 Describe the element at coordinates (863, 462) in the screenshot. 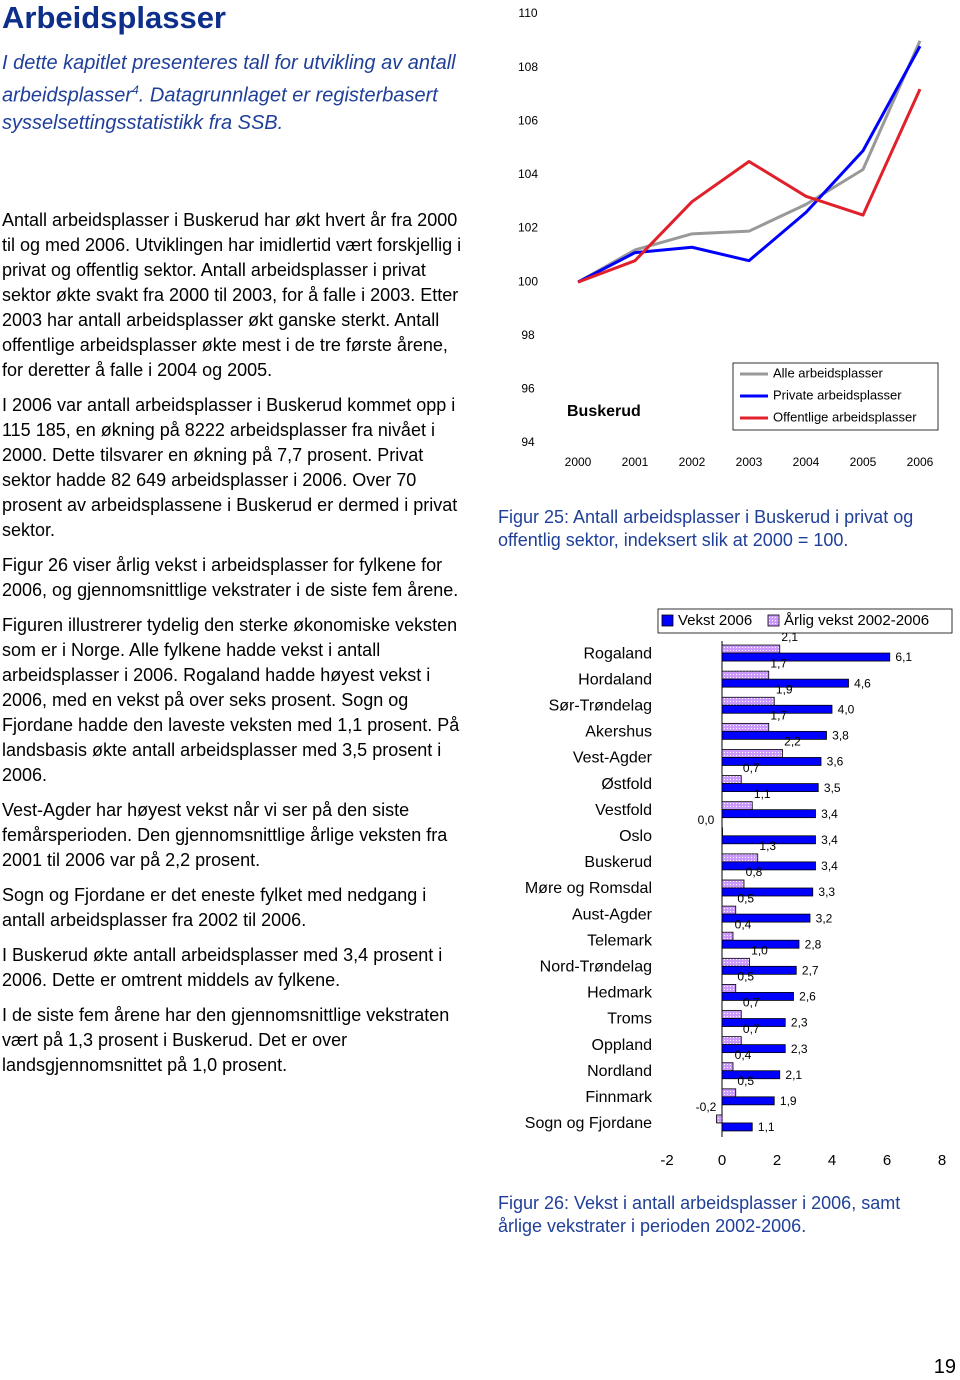

I see `x-tick-label: 2005` at that location.